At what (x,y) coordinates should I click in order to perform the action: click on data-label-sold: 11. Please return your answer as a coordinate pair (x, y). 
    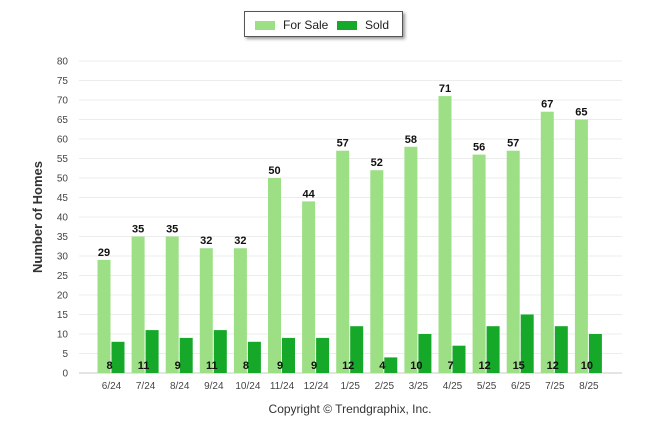
    Looking at the image, I should click on (144, 366).